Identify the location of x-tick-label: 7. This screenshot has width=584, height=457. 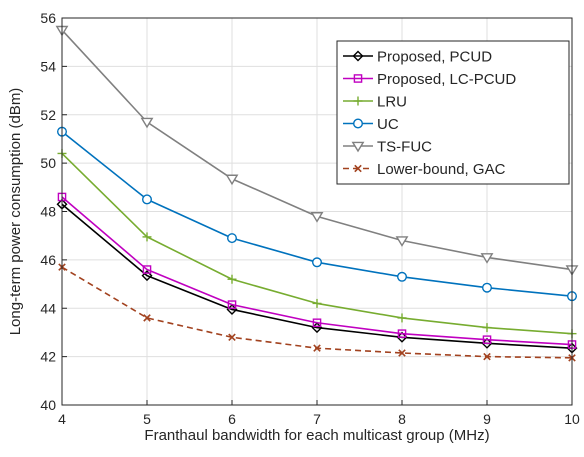
(317, 419).